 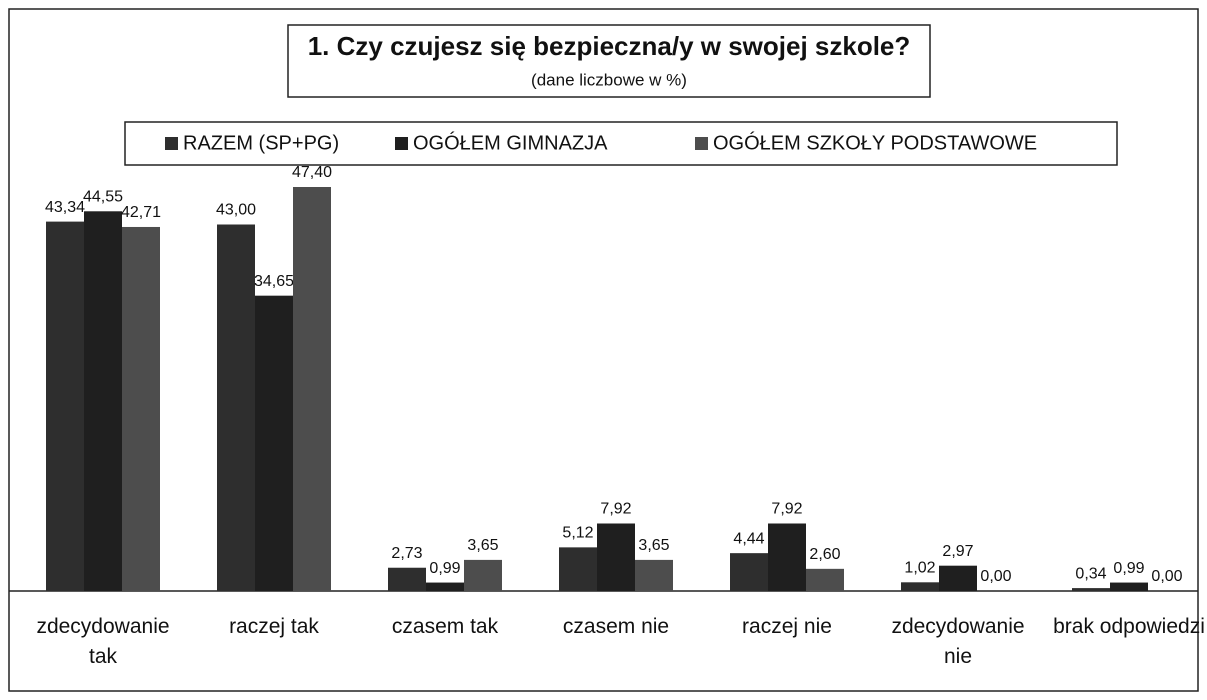 I want to click on value-label: 44,55, so click(x=103, y=197).